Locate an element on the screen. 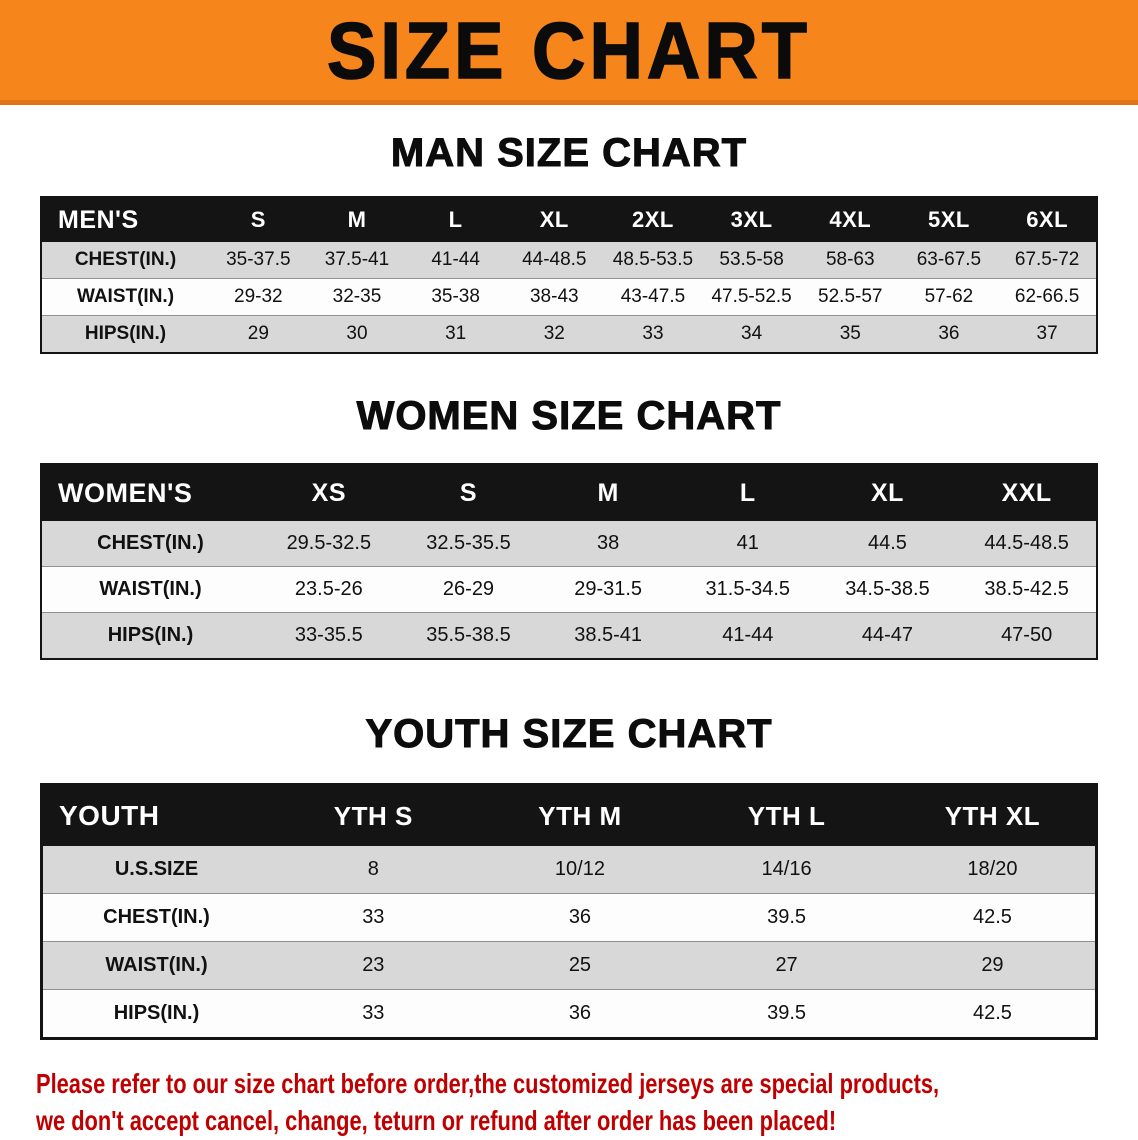  size-value-cell: 43-47.5 is located at coordinates (653, 296).